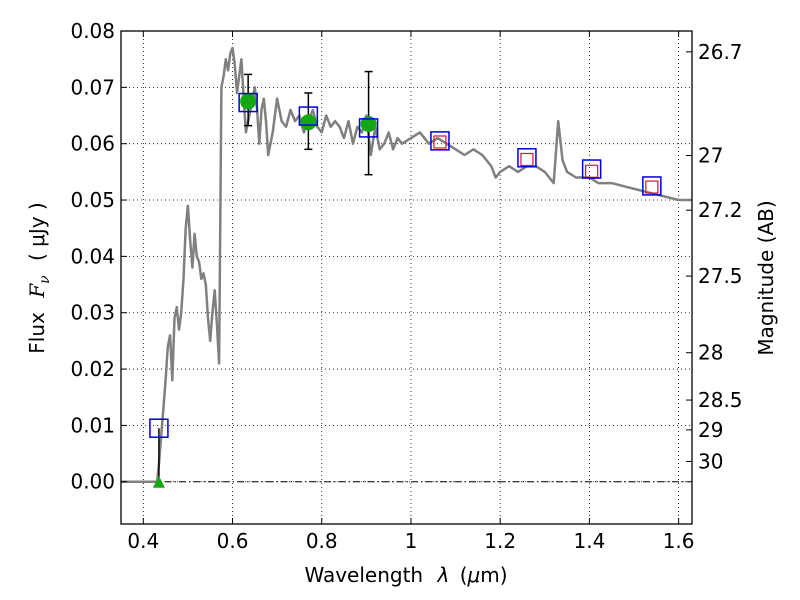 This screenshot has height=600, width=800. What do you see at coordinates (45, 279) in the screenshot?
I see `y-axis-label-subscript: ν` at bounding box center [45, 279].